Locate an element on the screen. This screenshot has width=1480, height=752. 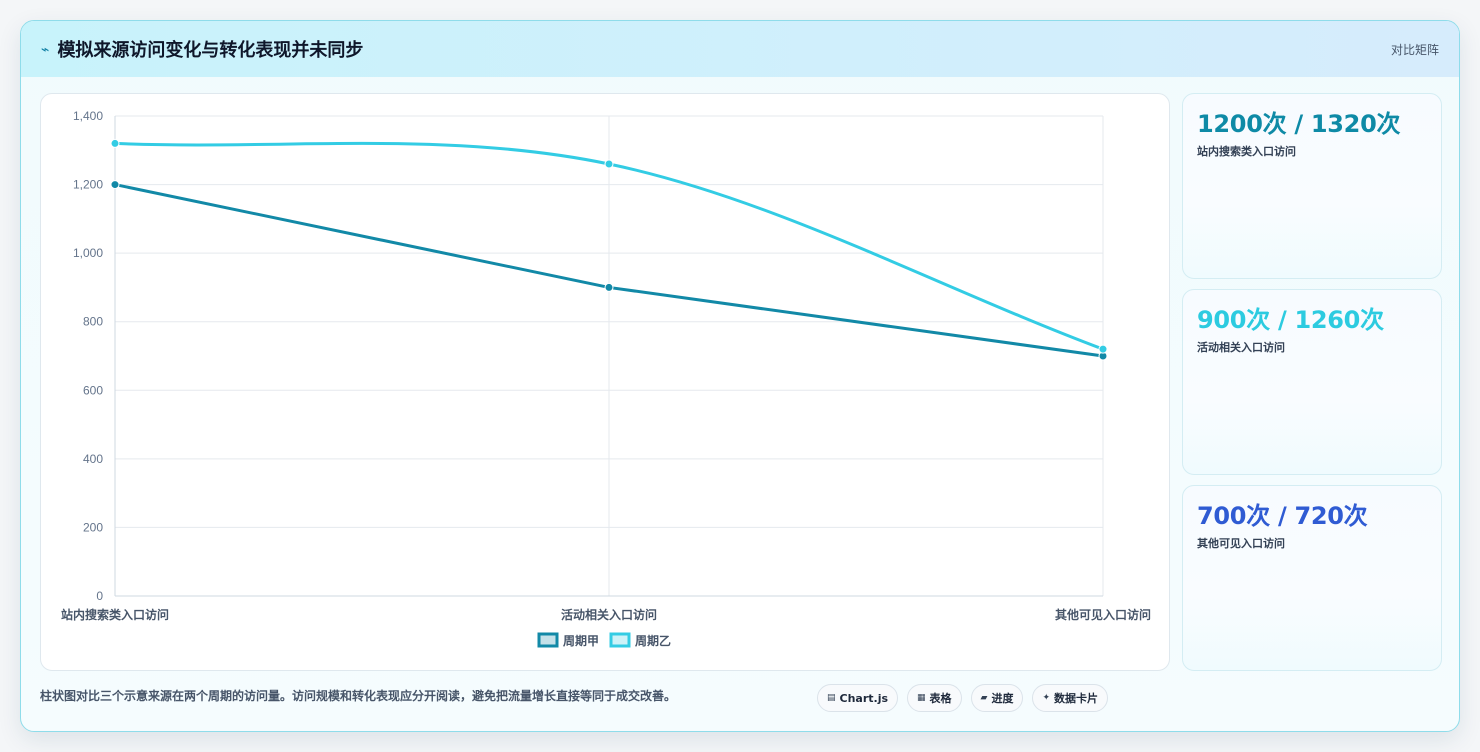
y-tick-label: 1,000 is located at coordinates (88, 253).